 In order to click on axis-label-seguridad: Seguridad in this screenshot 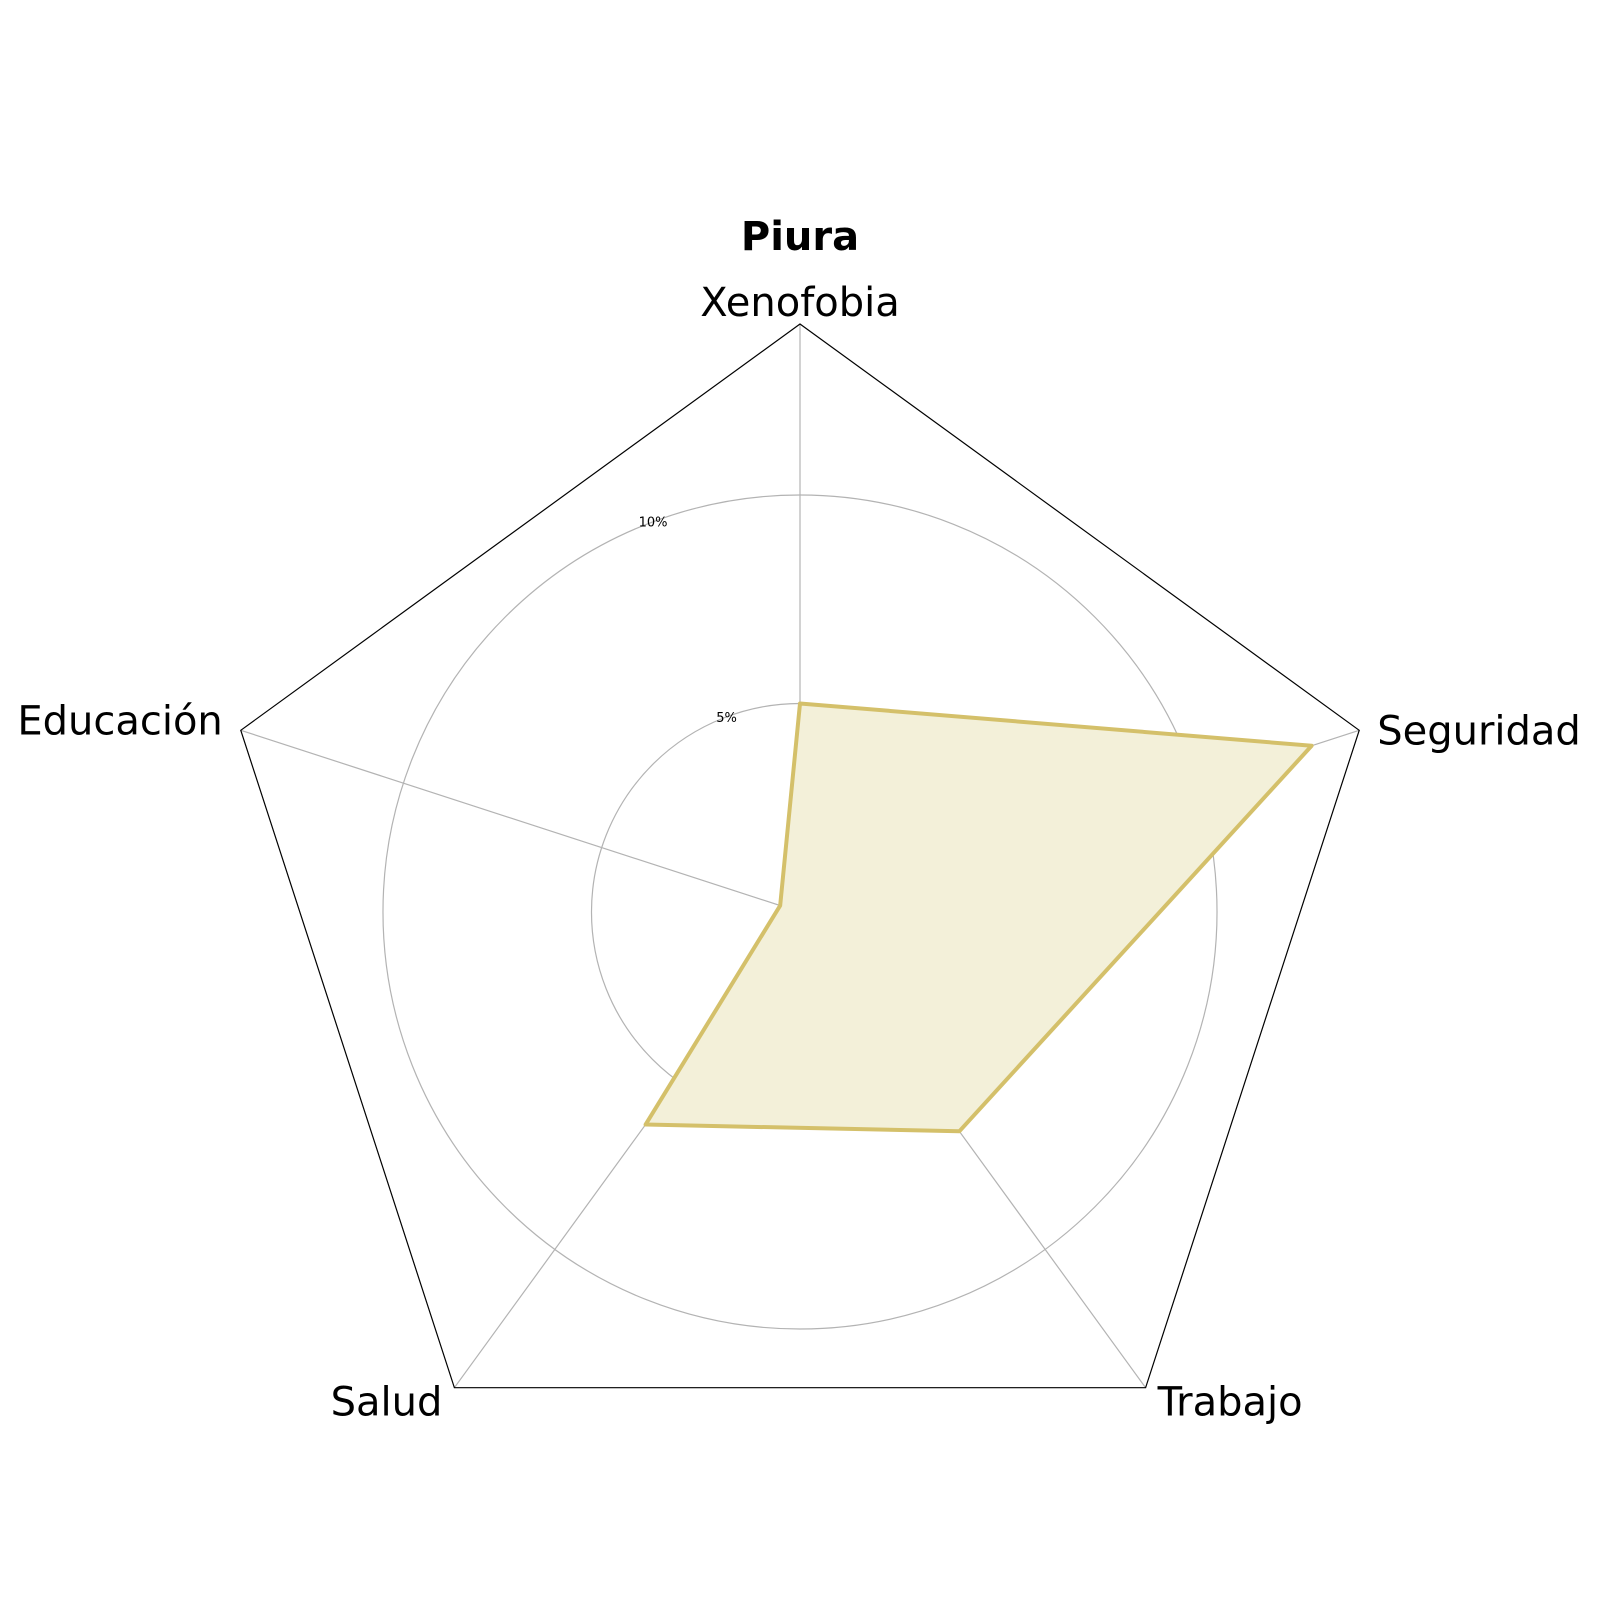, I will do `click(1479, 731)`.